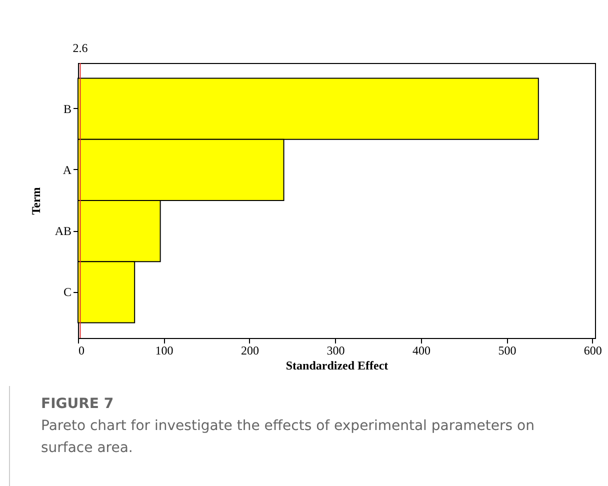 Image resolution: width=608 pixels, height=486 pixels. I want to click on y-tick-label: A, so click(67, 169).